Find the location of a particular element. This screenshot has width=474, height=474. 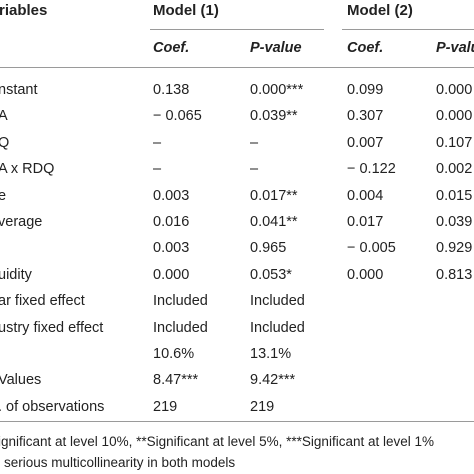

model-2-coef: 0.000 is located at coordinates (365, 275).